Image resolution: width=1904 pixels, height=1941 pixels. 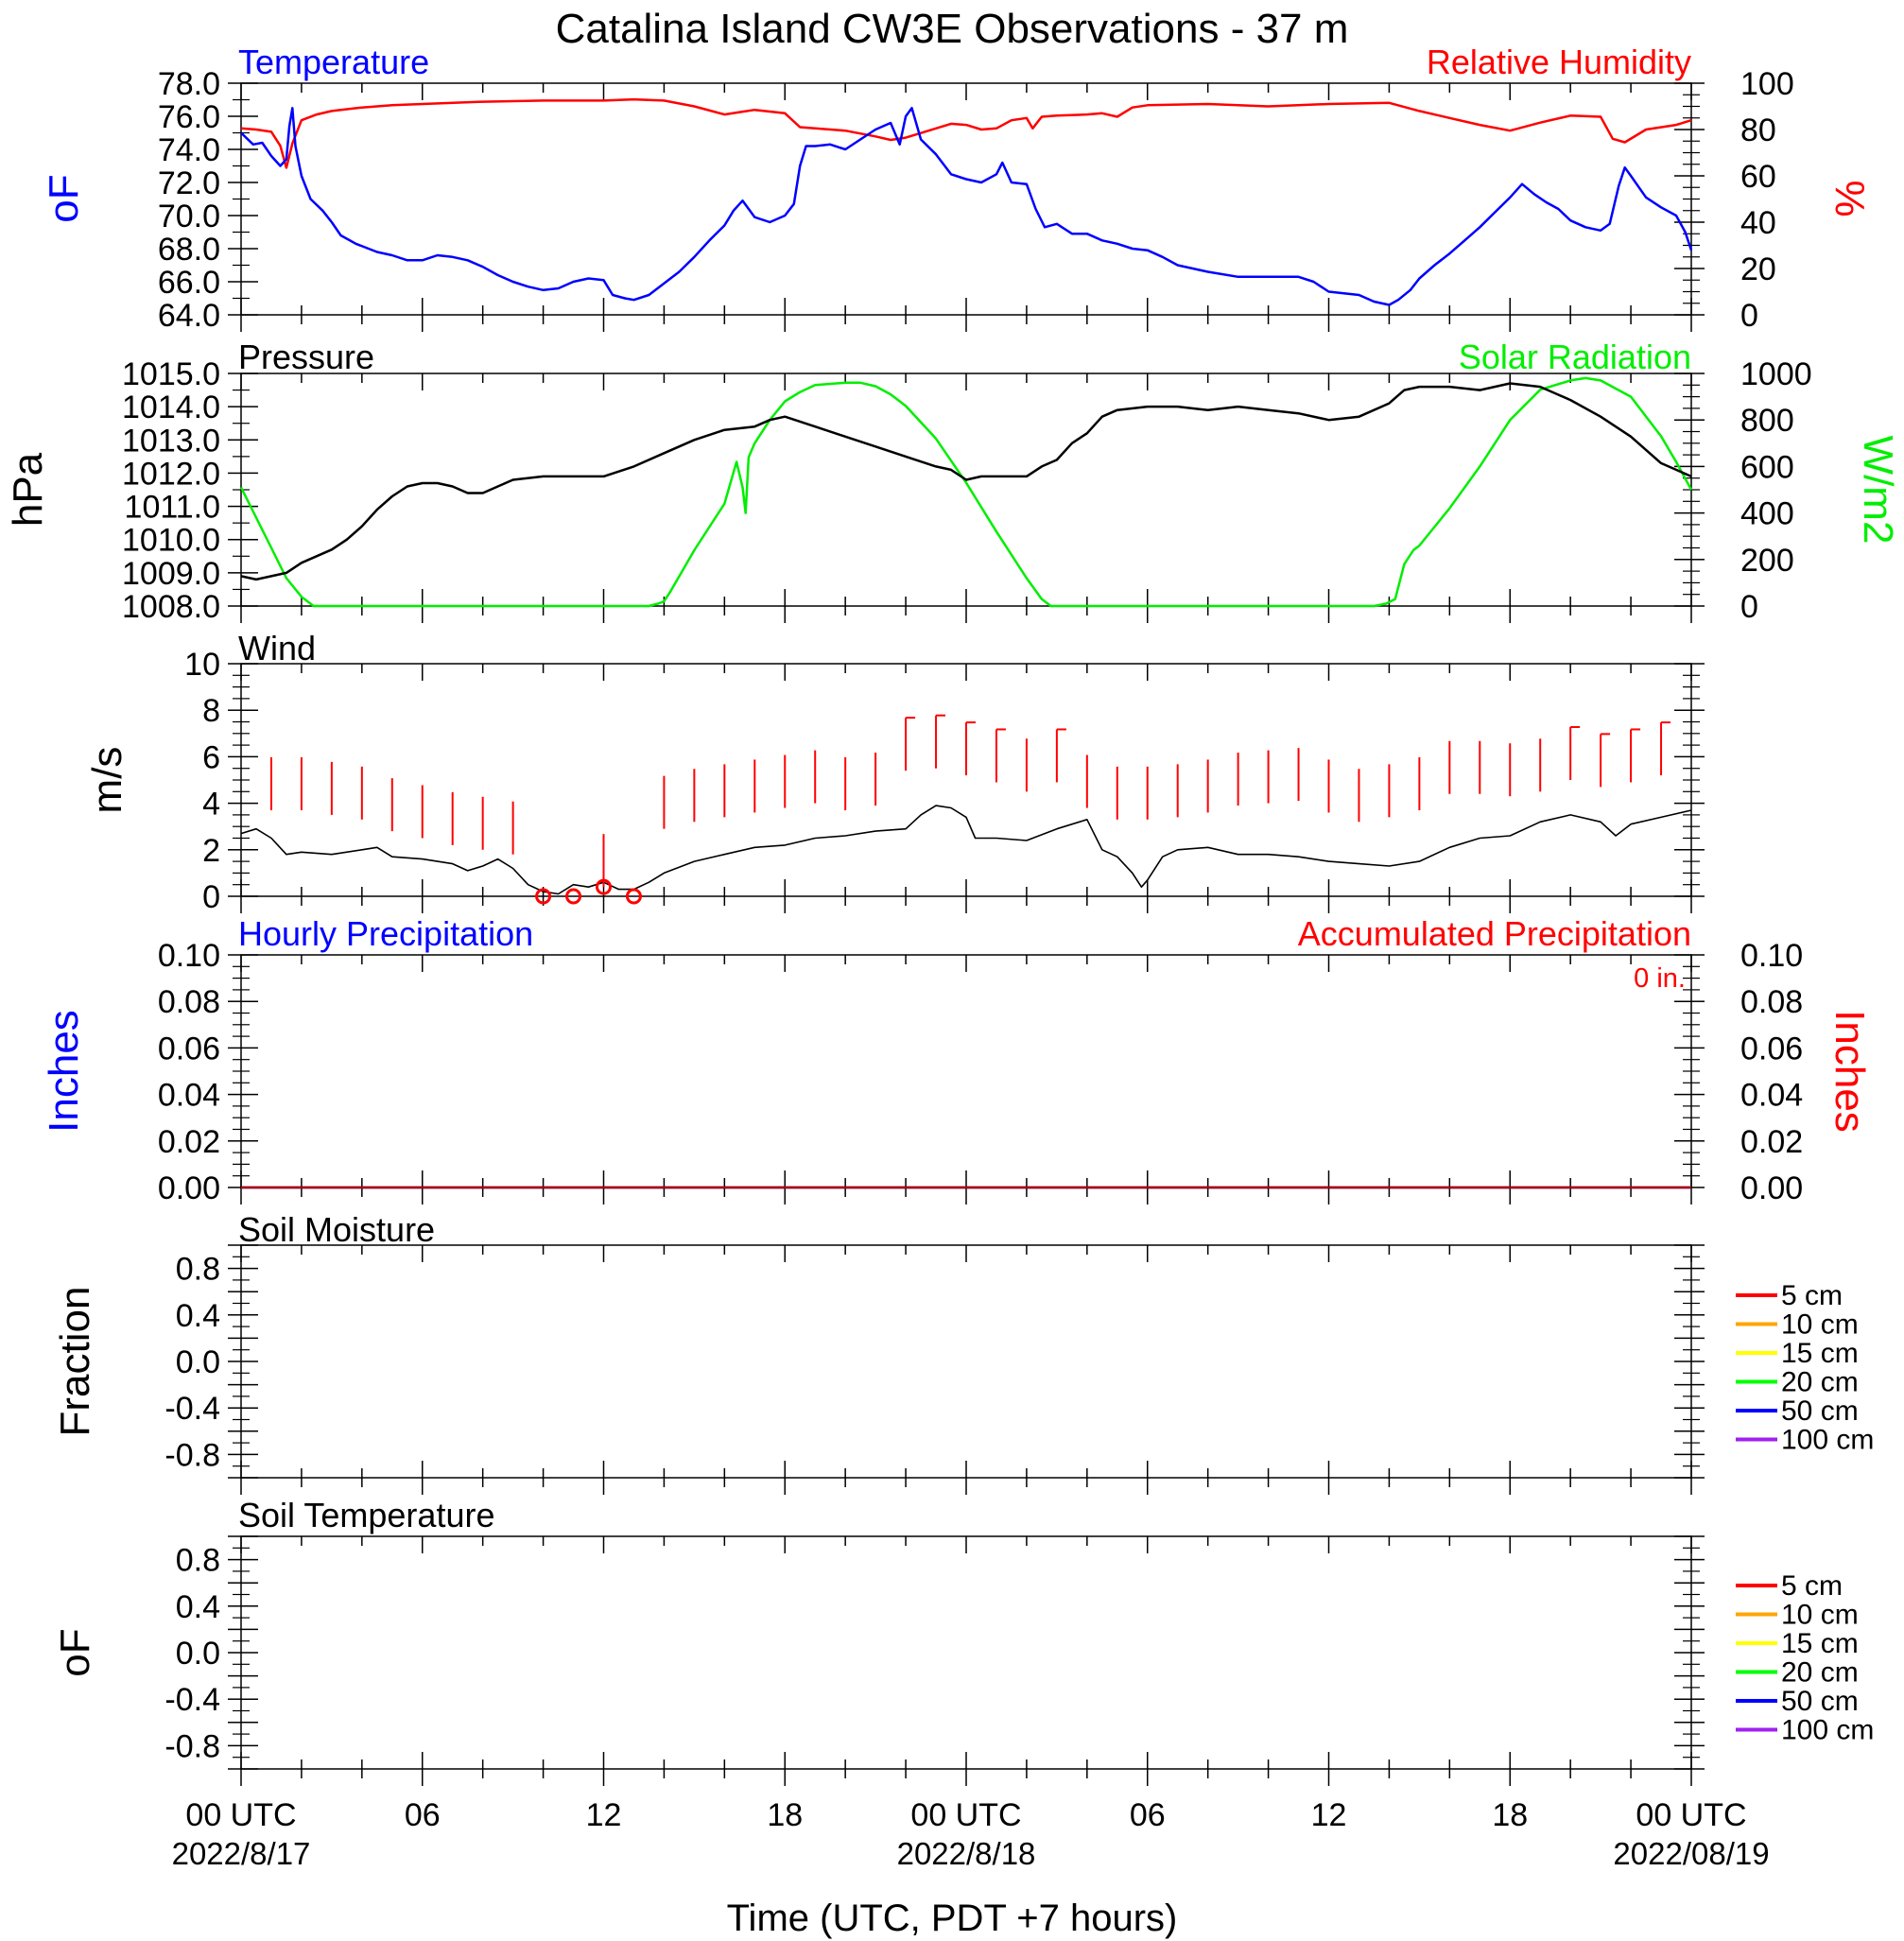 What do you see at coordinates (189, 183) in the screenshot?
I see `temp_rh-left-tick-label: 72.0` at bounding box center [189, 183].